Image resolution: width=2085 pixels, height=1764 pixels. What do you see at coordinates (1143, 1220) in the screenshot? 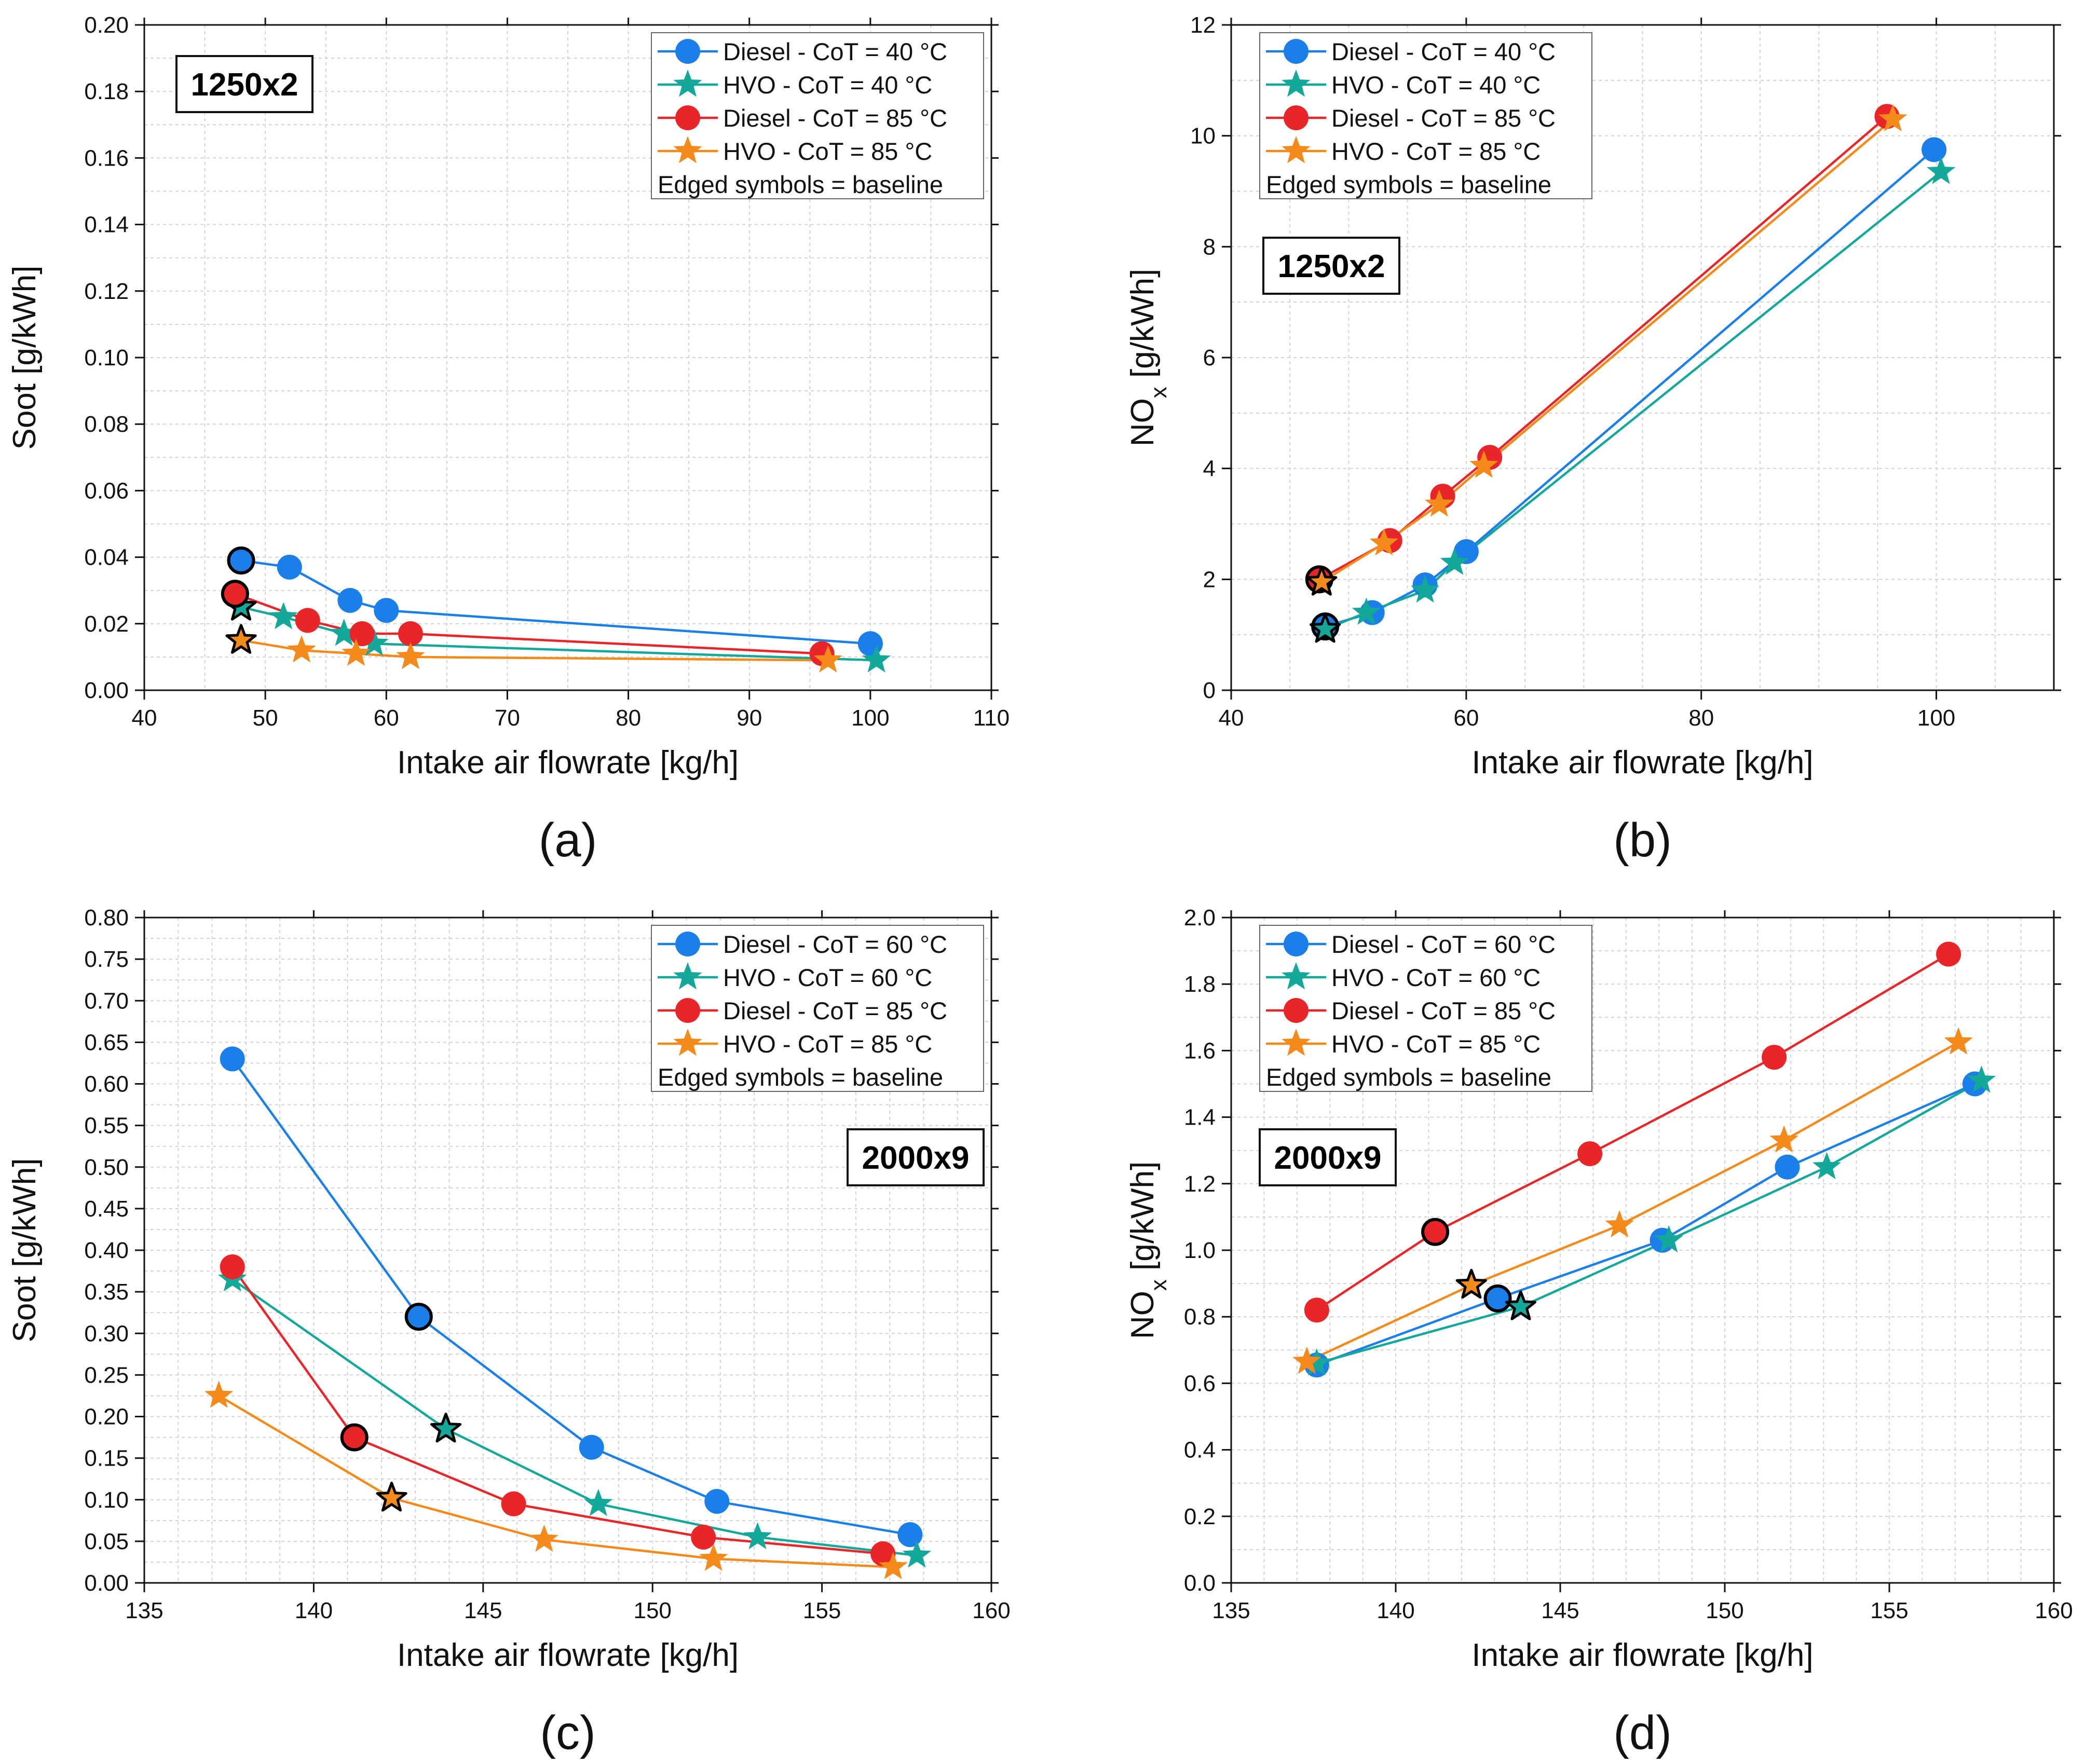
I see `y-axis-title-unit: [g/kWh]` at bounding box center [1143, 1220].